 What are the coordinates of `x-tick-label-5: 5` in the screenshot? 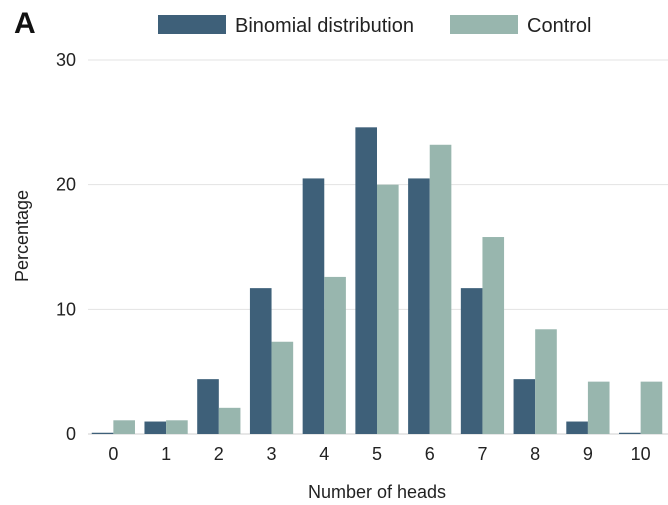 It's located at (377, 454).